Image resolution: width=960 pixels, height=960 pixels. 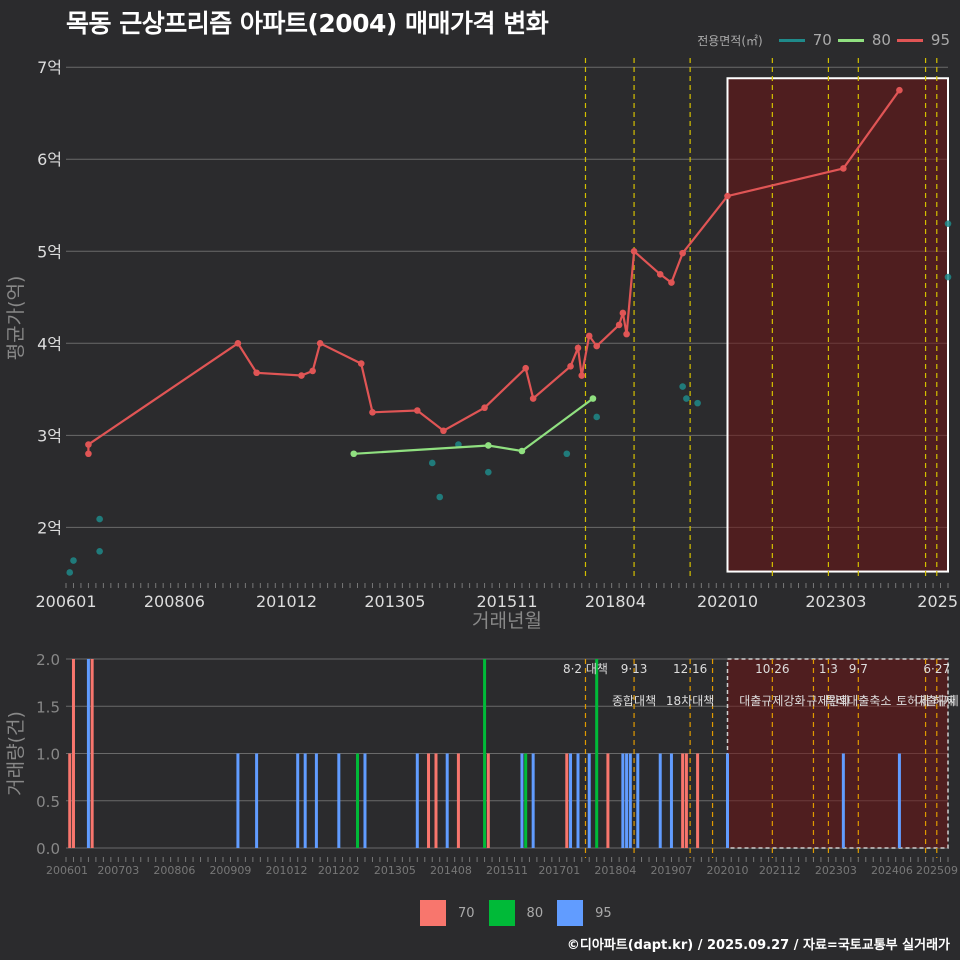 I want to click on x-tick-label: 201511, so click(x=506, y=601).